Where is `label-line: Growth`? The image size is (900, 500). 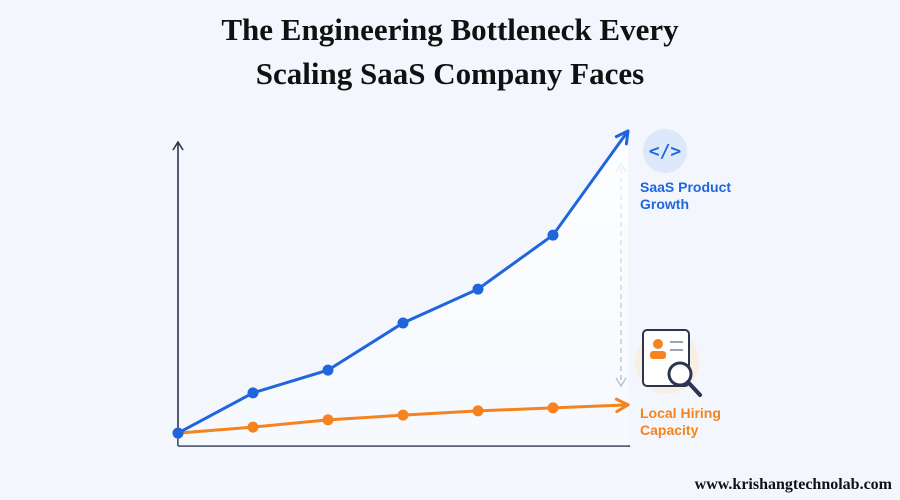
label-line: Growth is located at coordinates (664, 204).